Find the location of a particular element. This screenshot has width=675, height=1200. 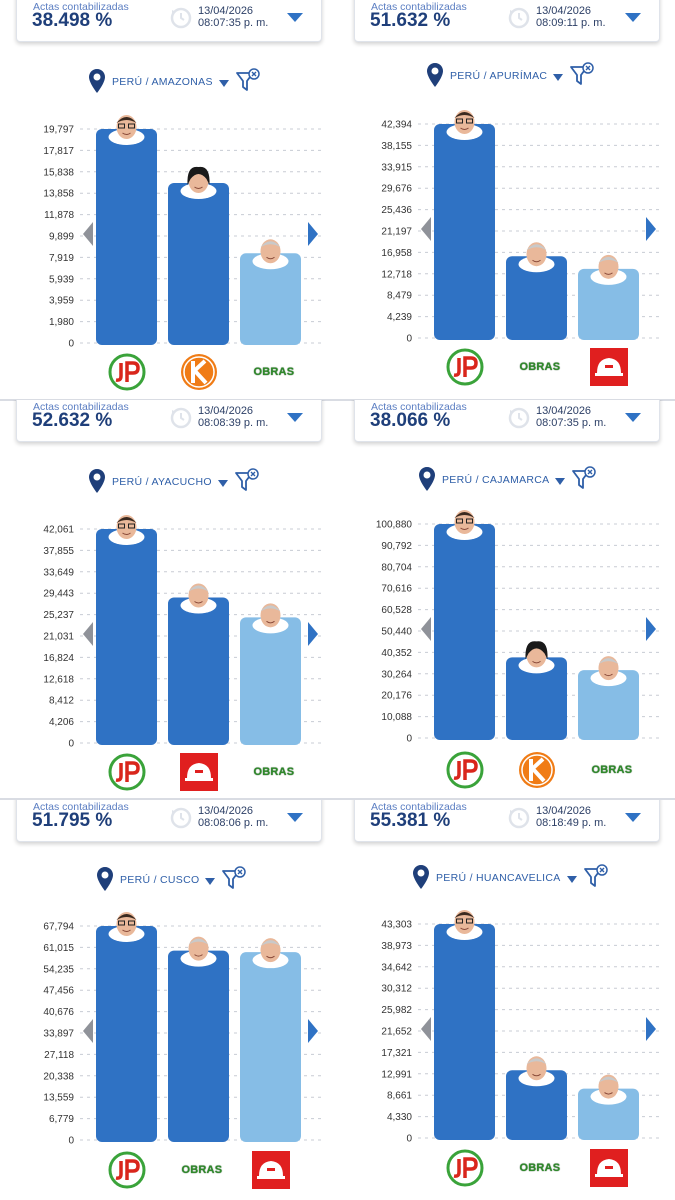

y-tick-label: 60,528 is located at coordinates (396, 610).